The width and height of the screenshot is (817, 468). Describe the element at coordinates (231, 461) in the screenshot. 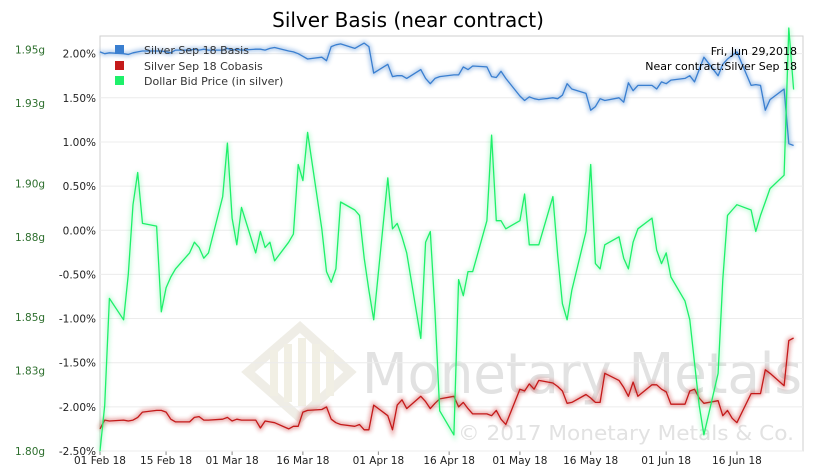

I see `x-tick-label: 01 Mar 18` at that location.